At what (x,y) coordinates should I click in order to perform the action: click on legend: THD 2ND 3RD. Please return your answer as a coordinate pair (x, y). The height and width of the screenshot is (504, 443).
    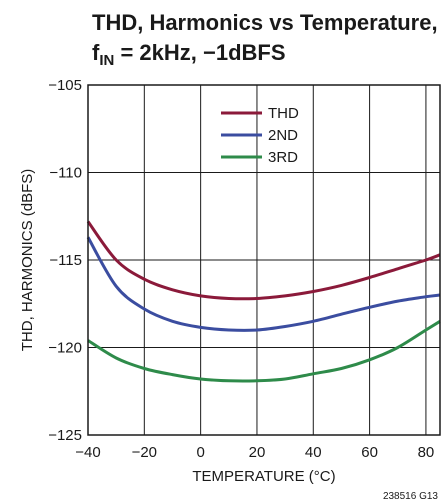
    Looking at the image, I should click on (260, 135).